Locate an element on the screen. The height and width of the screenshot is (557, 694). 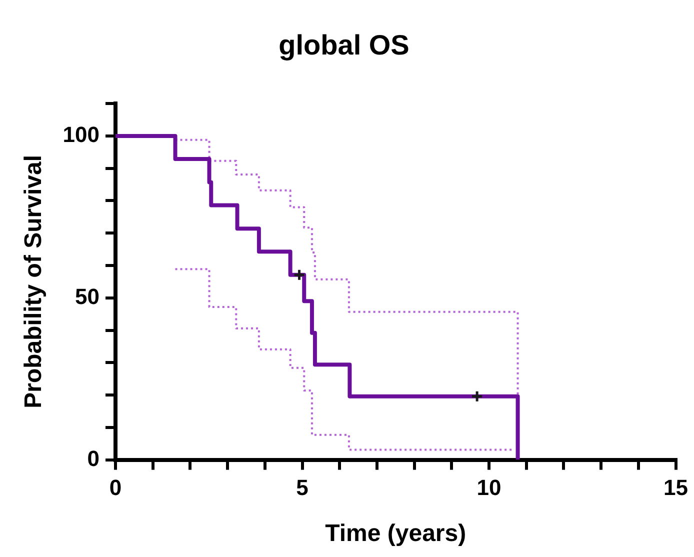
y-tick-label: 100 is located at coordinates (81, 135).